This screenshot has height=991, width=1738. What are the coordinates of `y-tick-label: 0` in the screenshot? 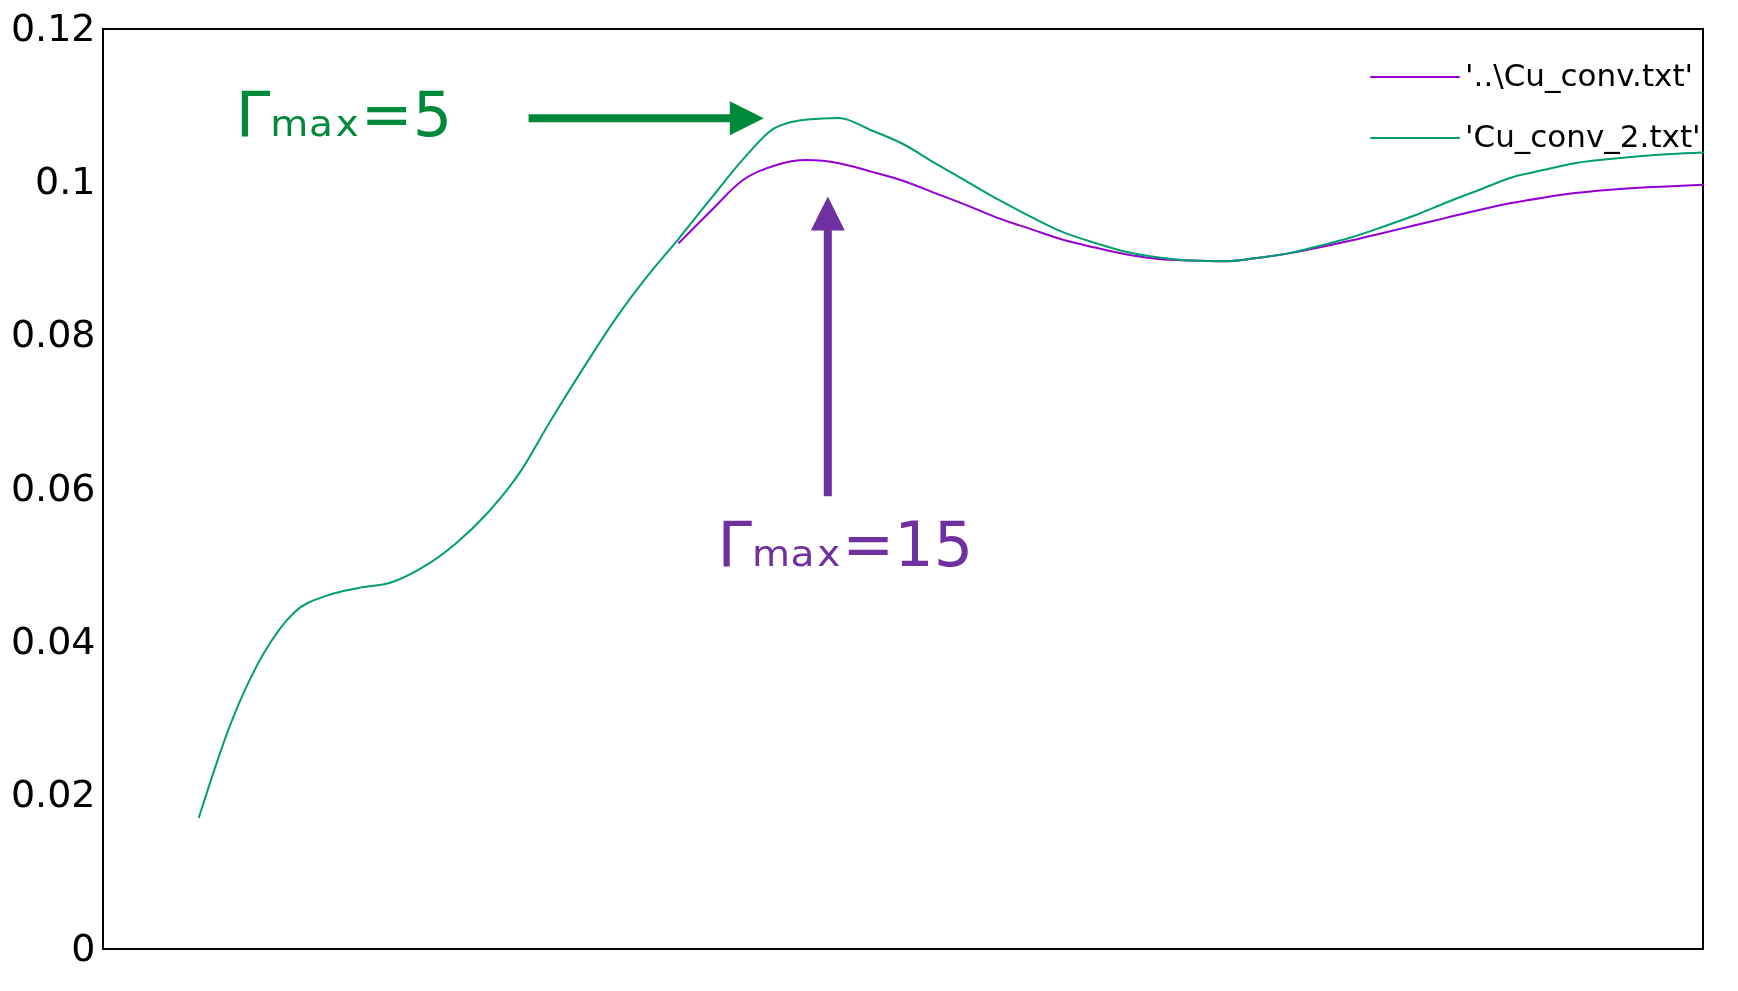 It's located at (83, 947).